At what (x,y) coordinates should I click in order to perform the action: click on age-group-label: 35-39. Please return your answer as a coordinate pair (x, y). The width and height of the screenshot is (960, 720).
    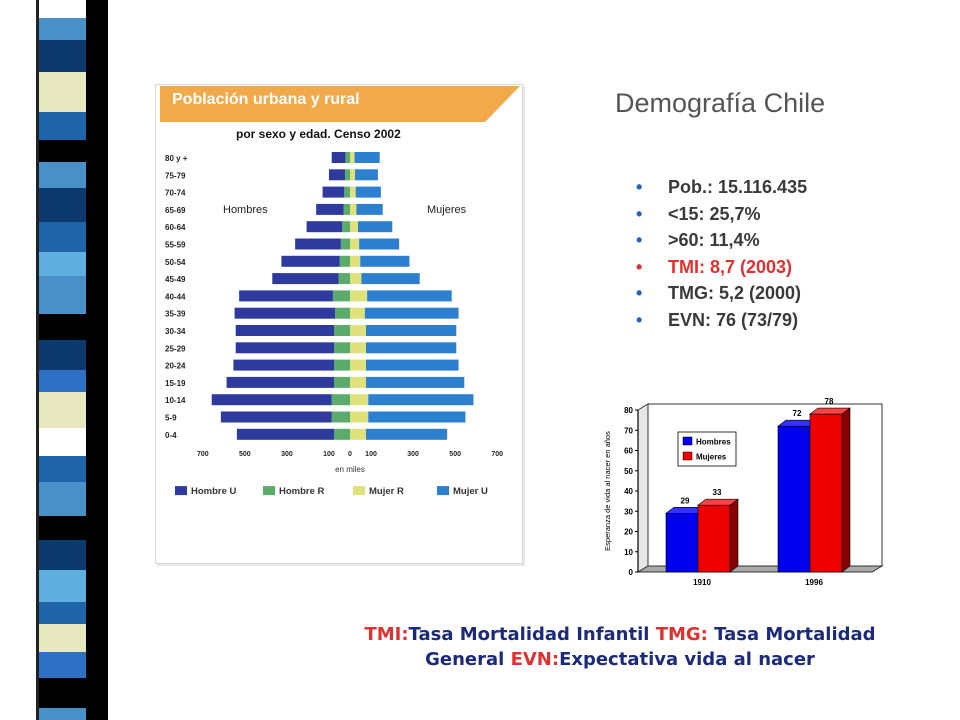
    Looking at the image, I should click on (175, 314).